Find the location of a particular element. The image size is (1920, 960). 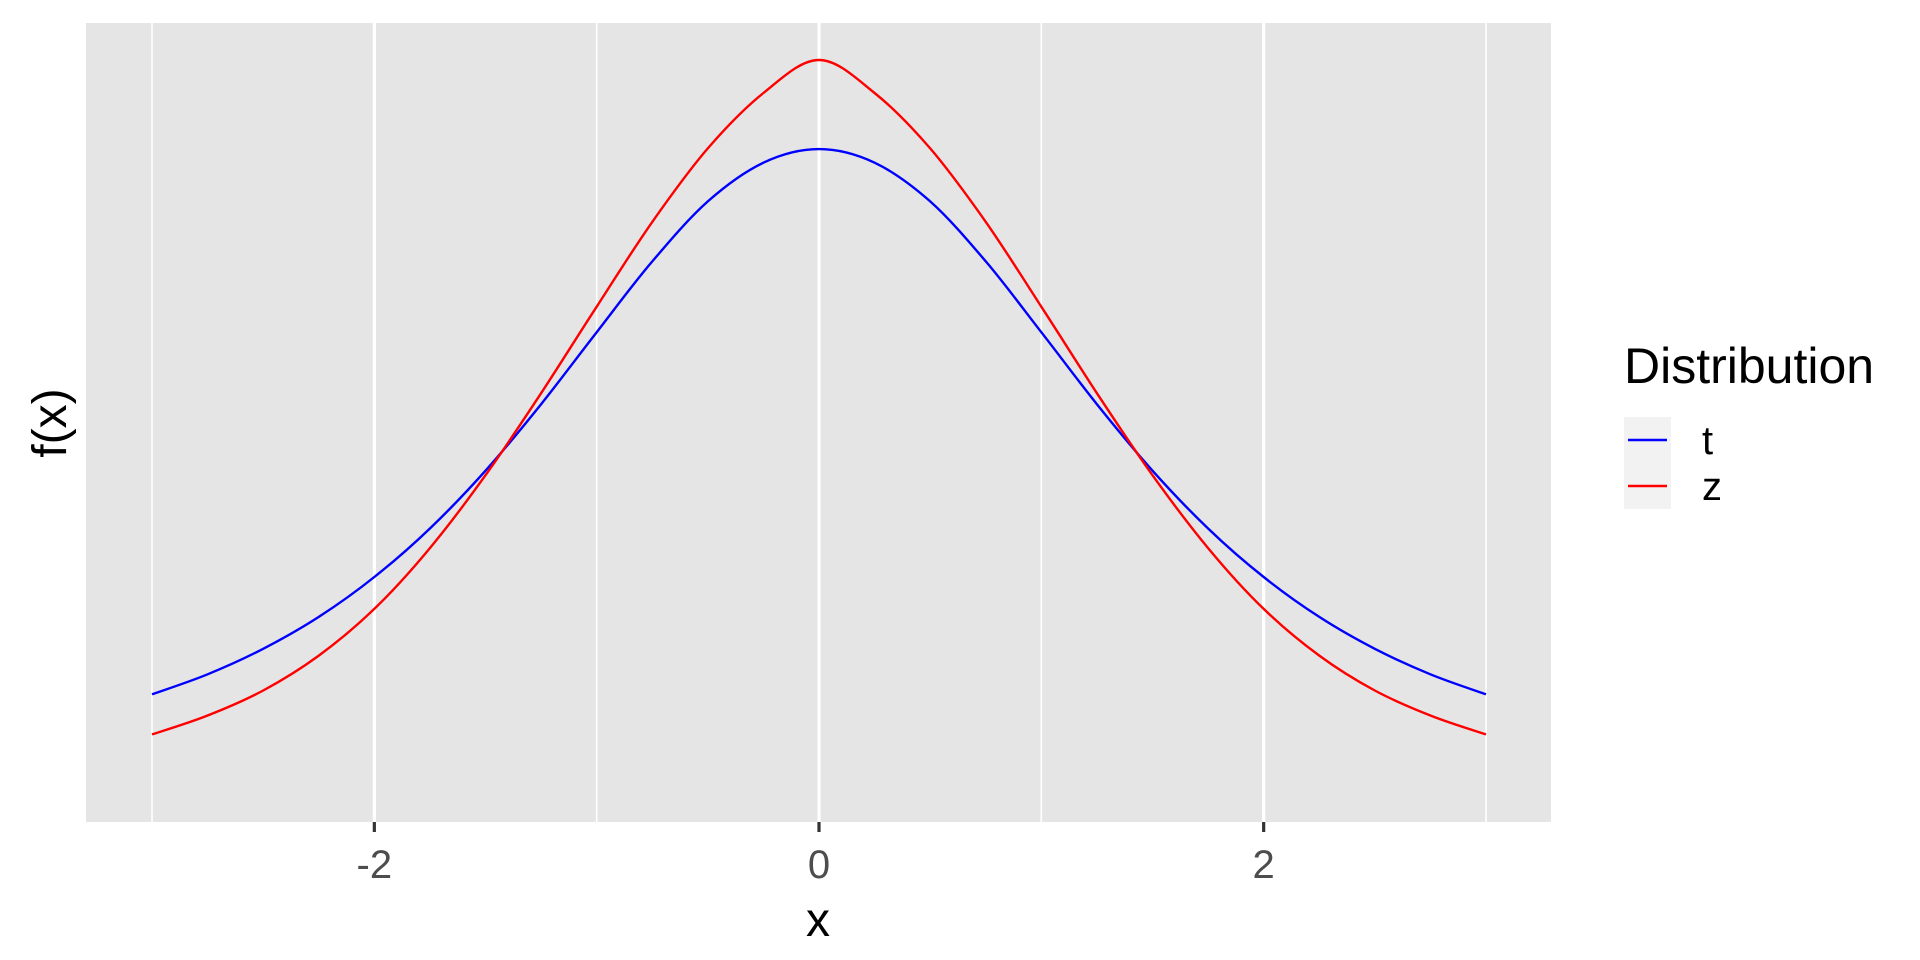

x-axis: -2 0 2 is located at coordinates (816, 854).